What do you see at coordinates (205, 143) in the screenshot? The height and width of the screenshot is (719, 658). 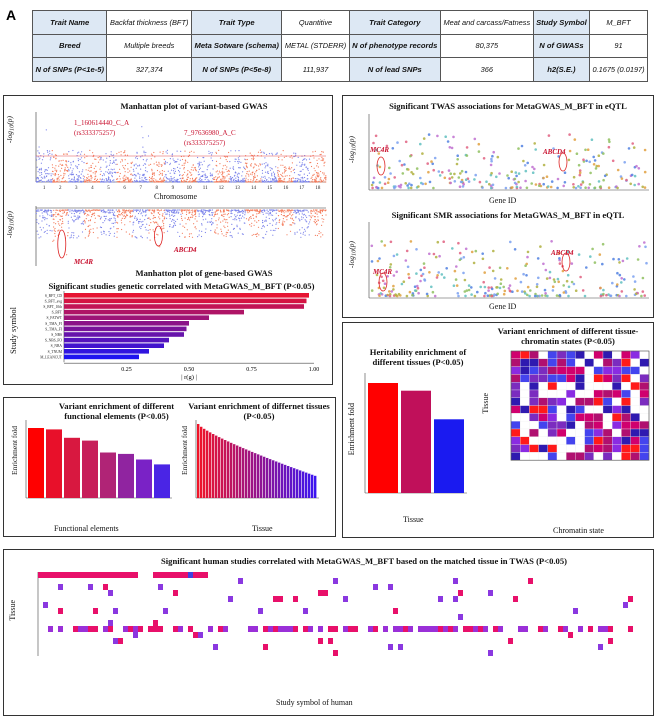 I see `annotation-snp-2-rs: (rs333375257)` at bounding box center [205, 143].